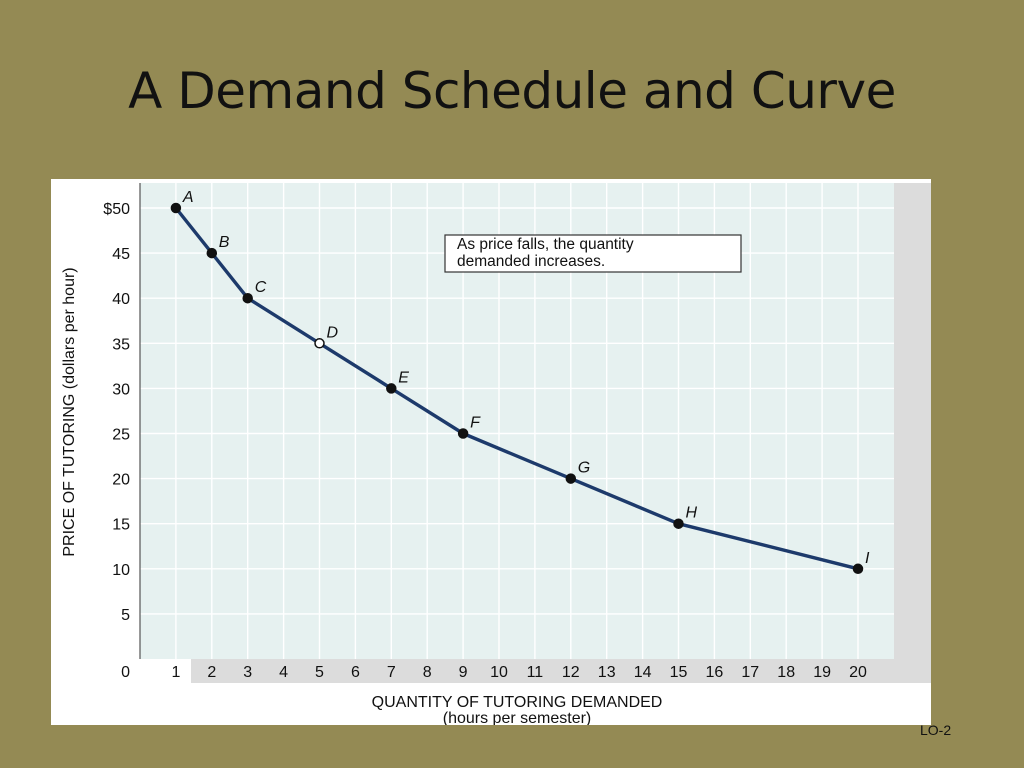 This screenshot has height=768, width=1024. I want to click on x-tick-label: 4, so click(283, 672).